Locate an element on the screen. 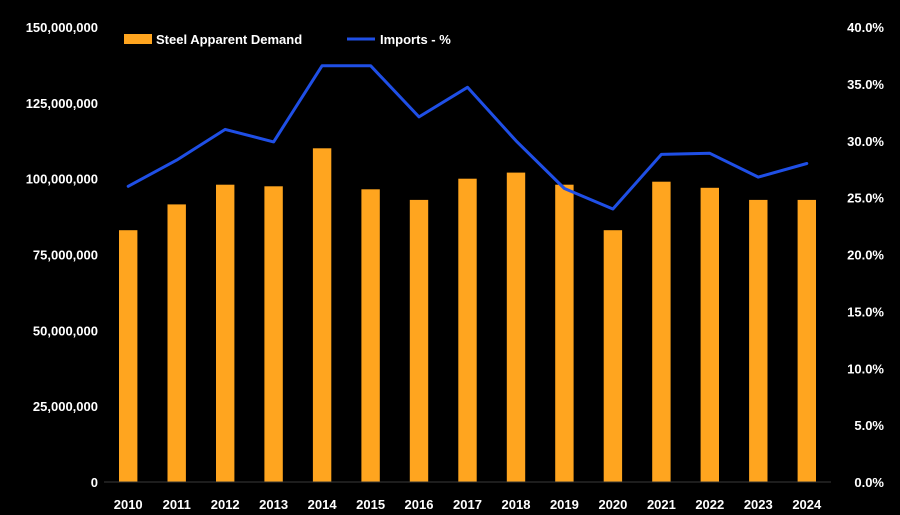  x-tick-label: 2016 is located at coordinates (419, 504).